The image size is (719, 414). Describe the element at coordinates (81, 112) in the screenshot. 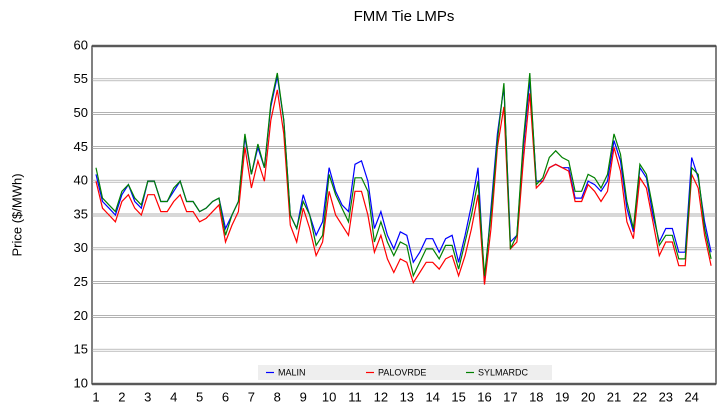

I see `y-tick-label: 50` at that location.